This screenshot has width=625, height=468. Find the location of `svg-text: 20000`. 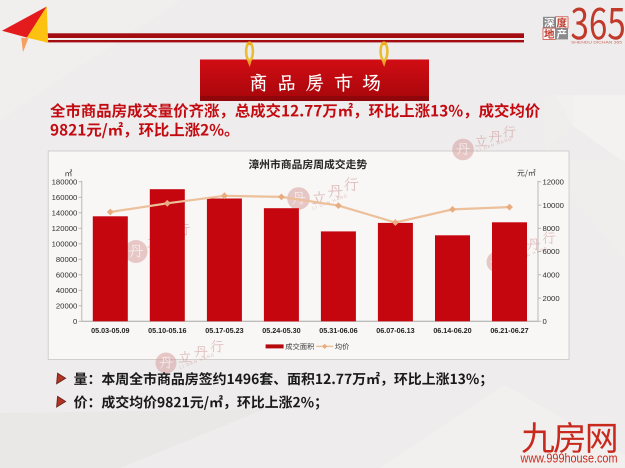

svg-text: 20000 is located at coordinates (66, 306).